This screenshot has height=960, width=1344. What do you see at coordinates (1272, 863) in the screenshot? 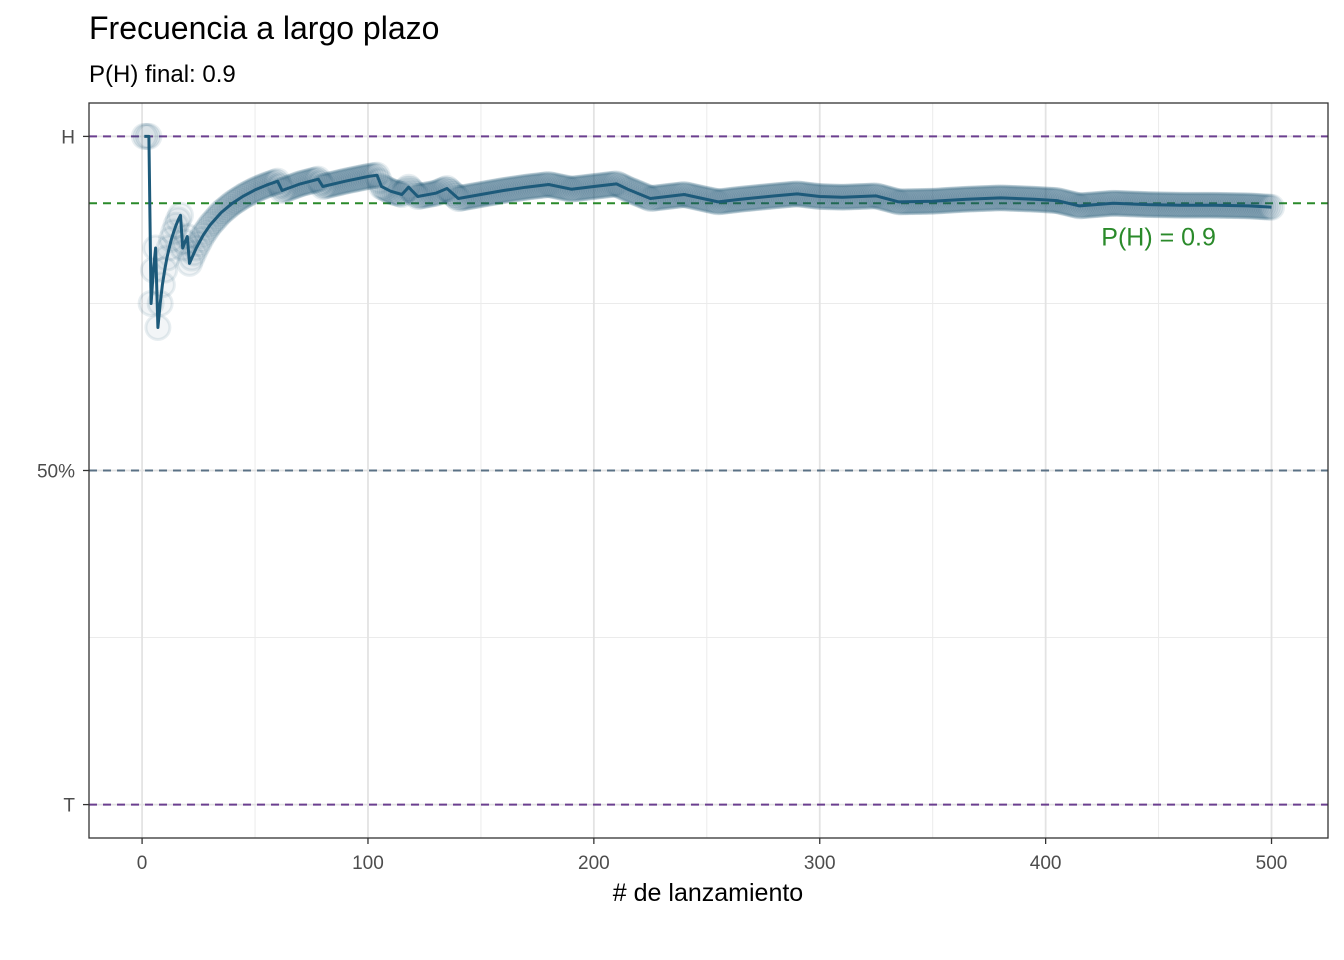
I see `x-tick-label: 500` at bounding box center [1272, 863].